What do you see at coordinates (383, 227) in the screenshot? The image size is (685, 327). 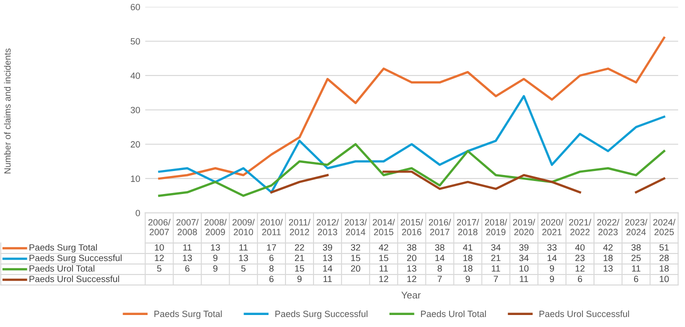 I see `x-tick-label: 2014/ 2015` at bounding box center [383, 227].